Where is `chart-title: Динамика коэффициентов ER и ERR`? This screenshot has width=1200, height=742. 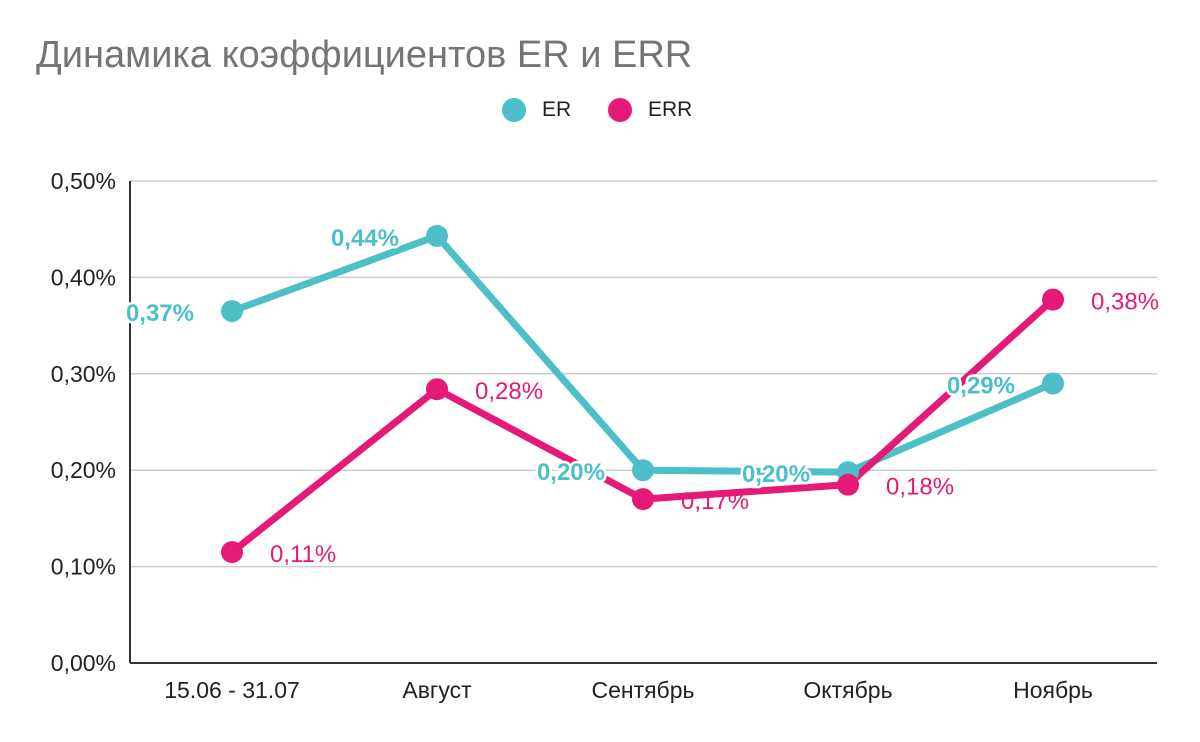 chart-title: Динамика коэффициентов ER и ERR is located at coordinates (364, 55).